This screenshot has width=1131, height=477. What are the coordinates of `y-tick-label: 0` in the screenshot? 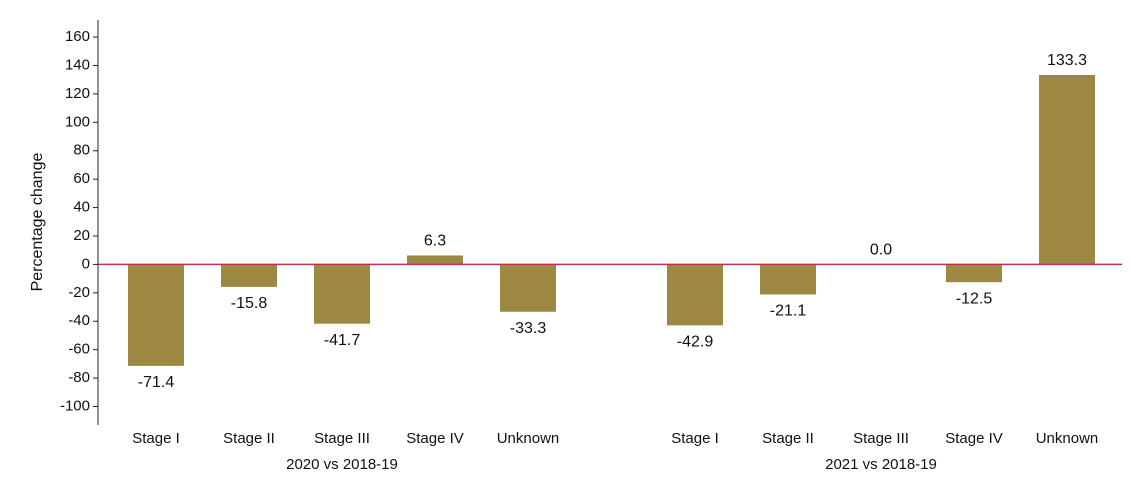 It's located at (86, 263).